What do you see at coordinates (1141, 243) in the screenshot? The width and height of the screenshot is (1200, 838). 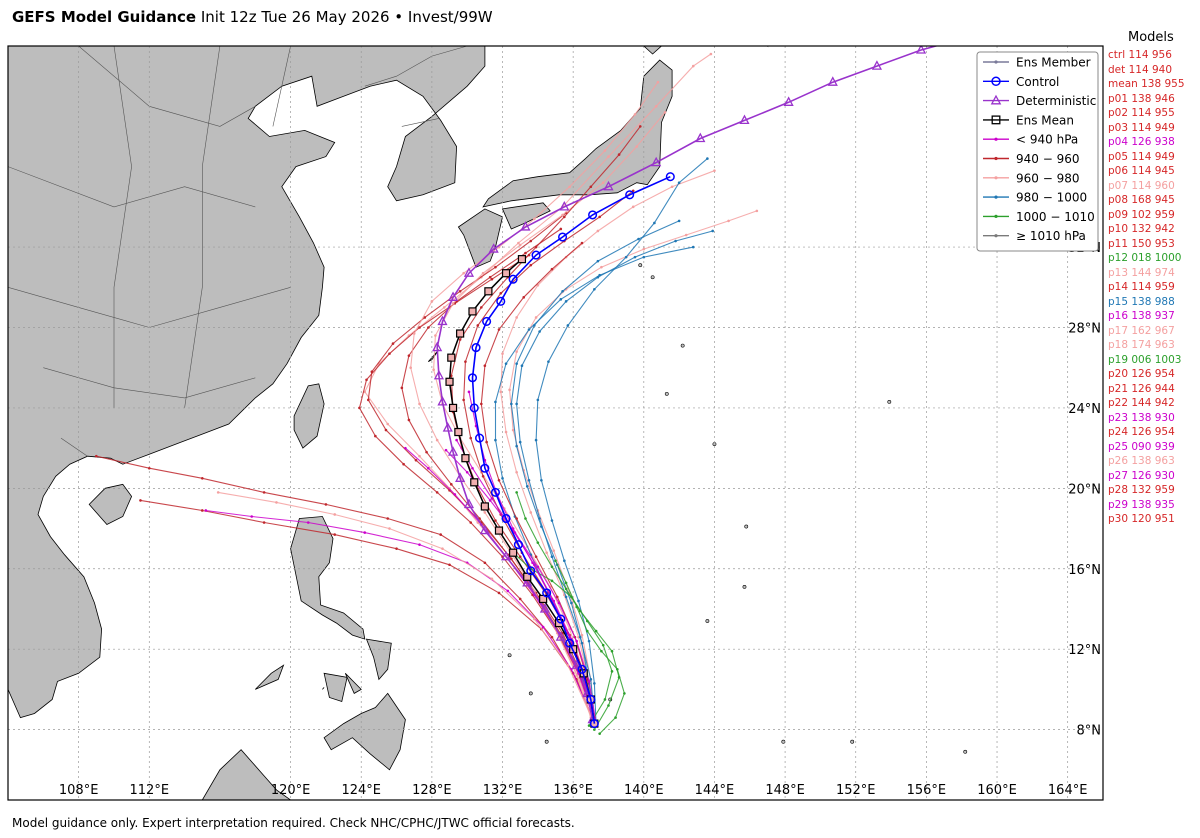 I see `model-entry: p11 150 953` at bounding box center [1141, 243].